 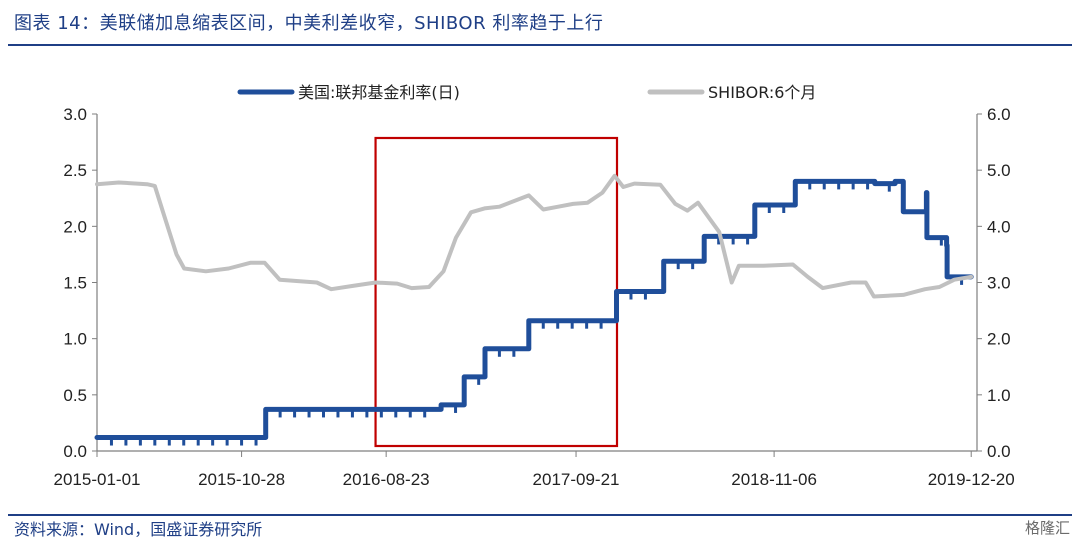 I want to click on left-y-tick-label: 2.5, so click(x=75, y=170).